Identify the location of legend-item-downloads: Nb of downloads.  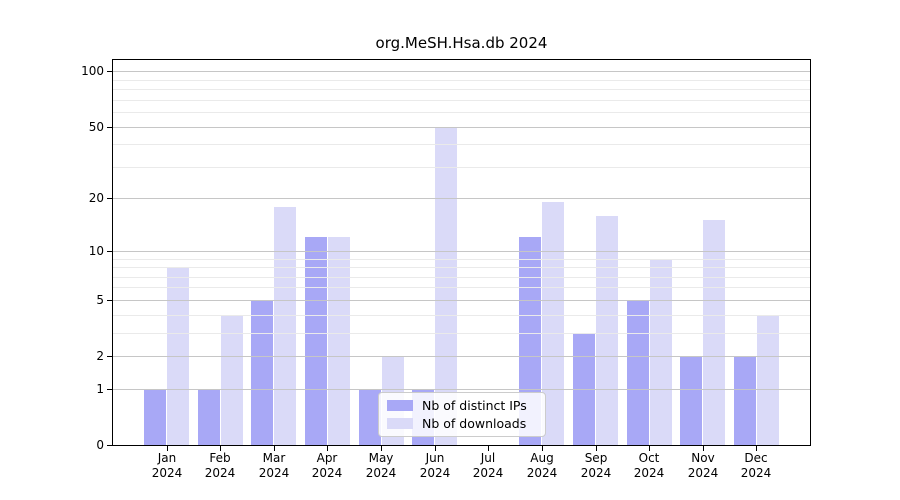
(466, 423).